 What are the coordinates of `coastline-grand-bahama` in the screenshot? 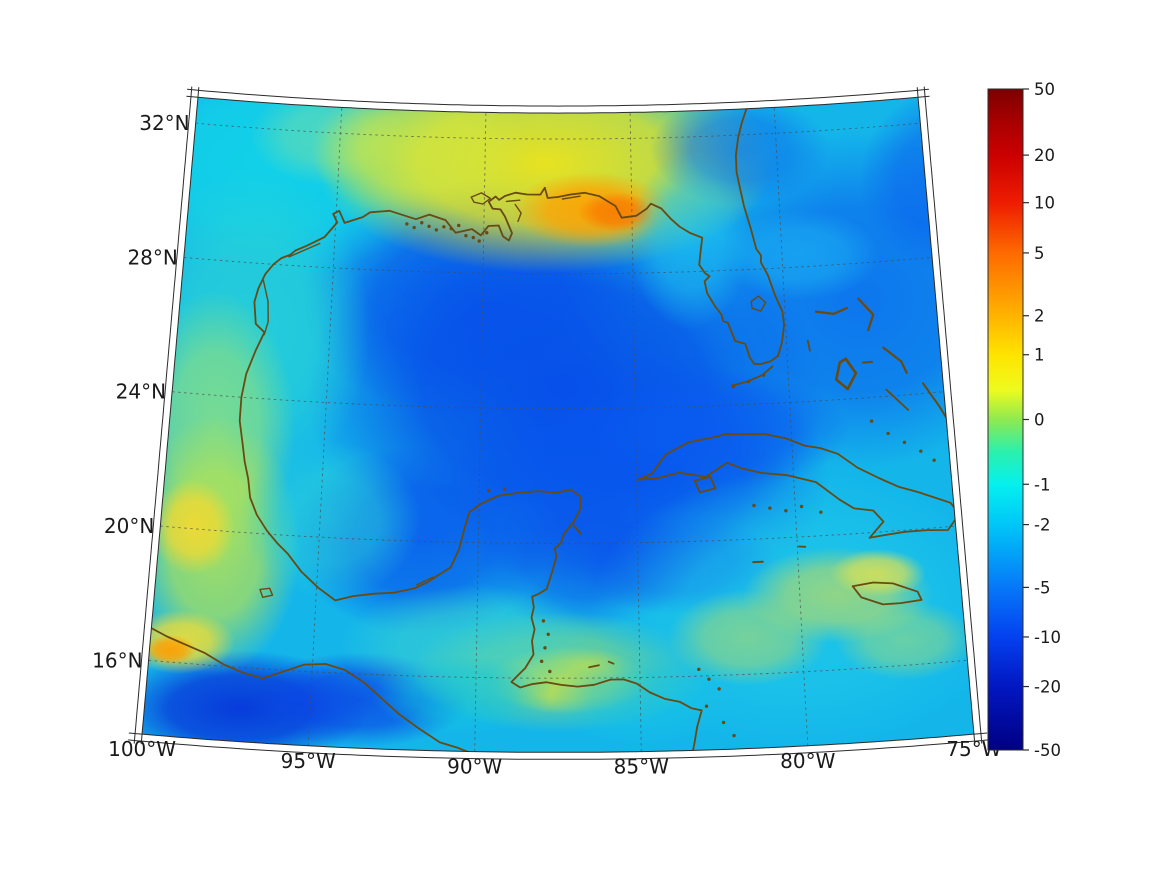 It's located at (831, 310).